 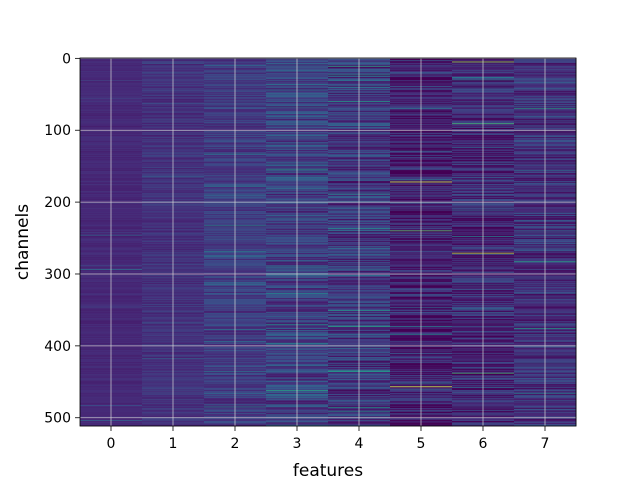 I want to click on y-tick-label: 400, so click(x=57, y=347).